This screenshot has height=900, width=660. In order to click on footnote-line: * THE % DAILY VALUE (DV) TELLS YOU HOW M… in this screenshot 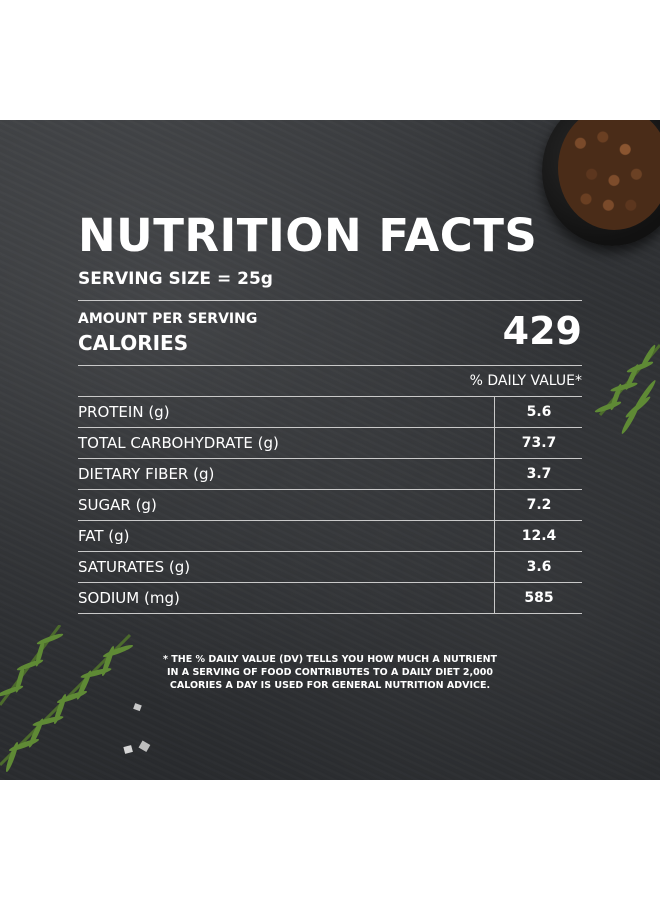, I will do `click(330, 659)`.